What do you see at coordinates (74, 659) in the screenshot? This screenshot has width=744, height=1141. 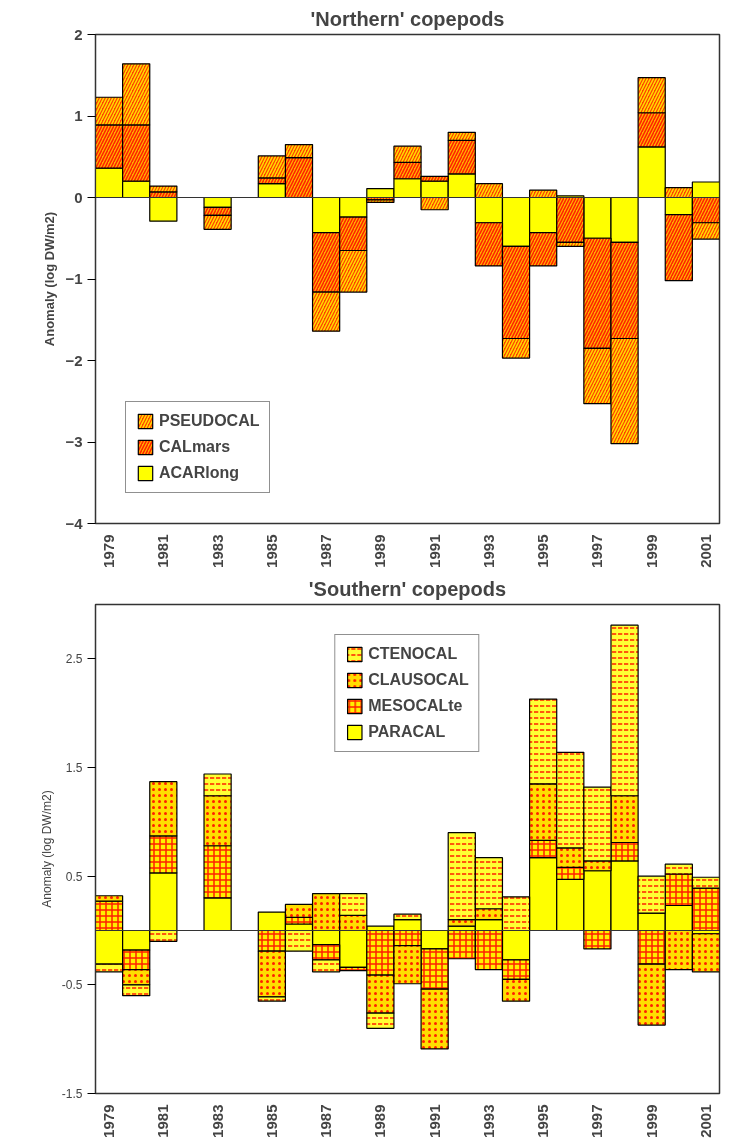 I see `y-tick-label: 2.5` at bounding box center [74, 659].